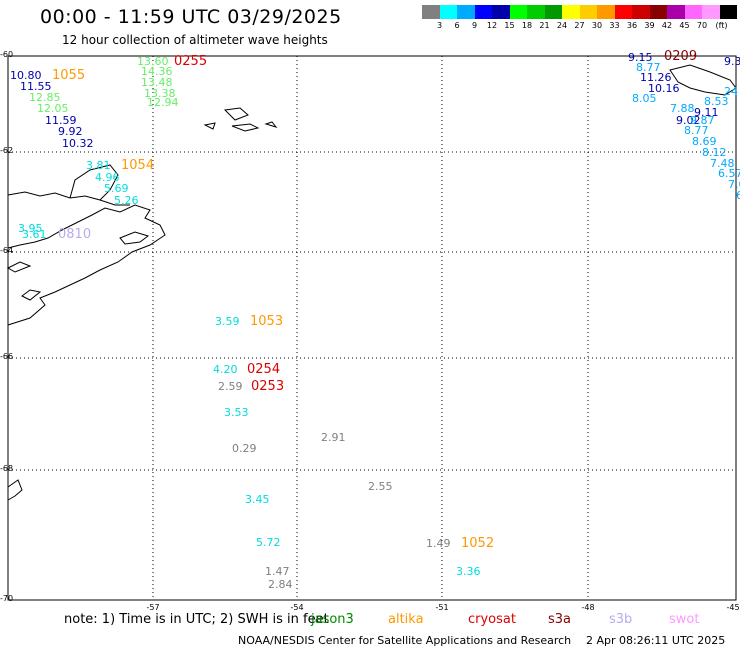  I want to click on wave-height-label: 9.02, so click(688, 120).